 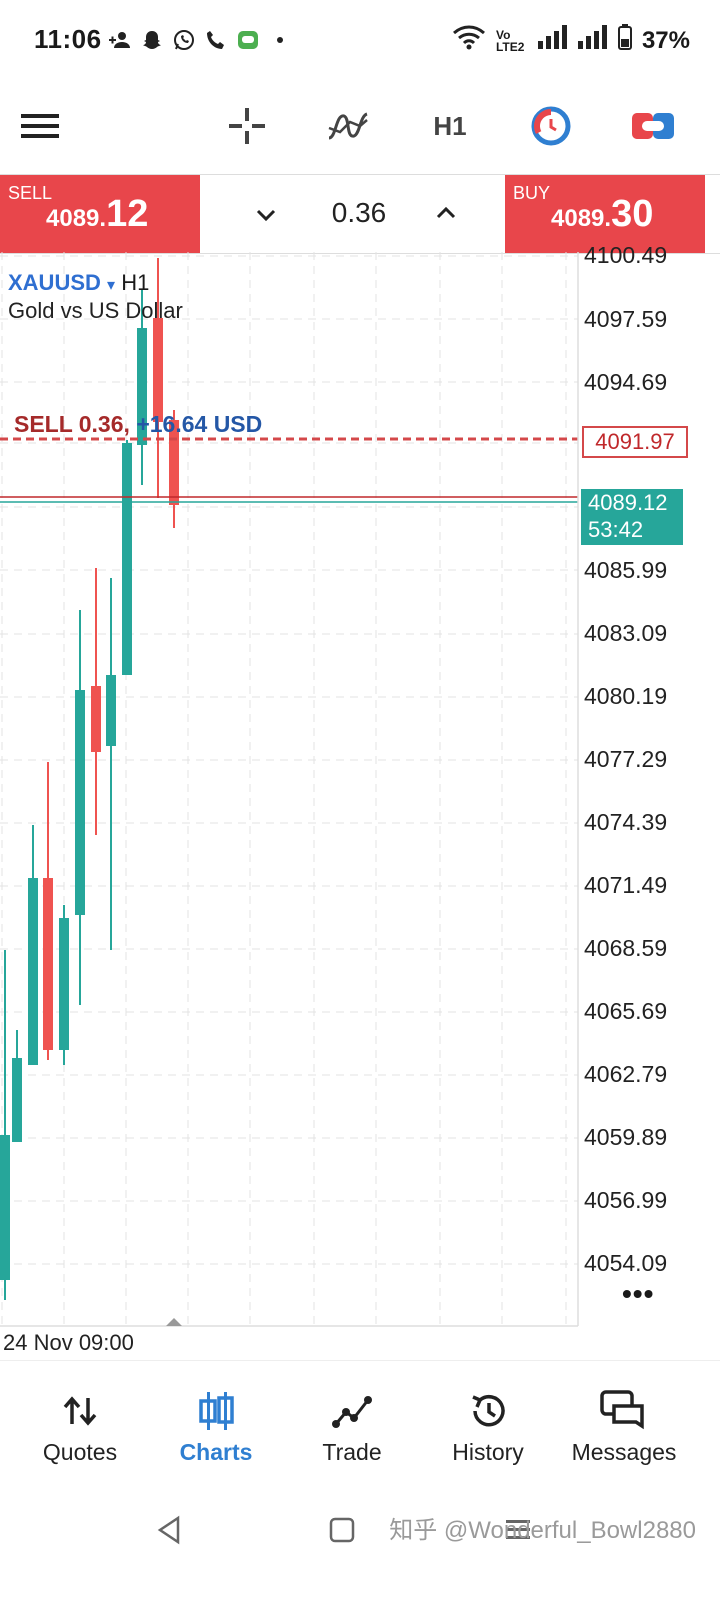 I want to click on indicators-button, so click(x=348, y=126).